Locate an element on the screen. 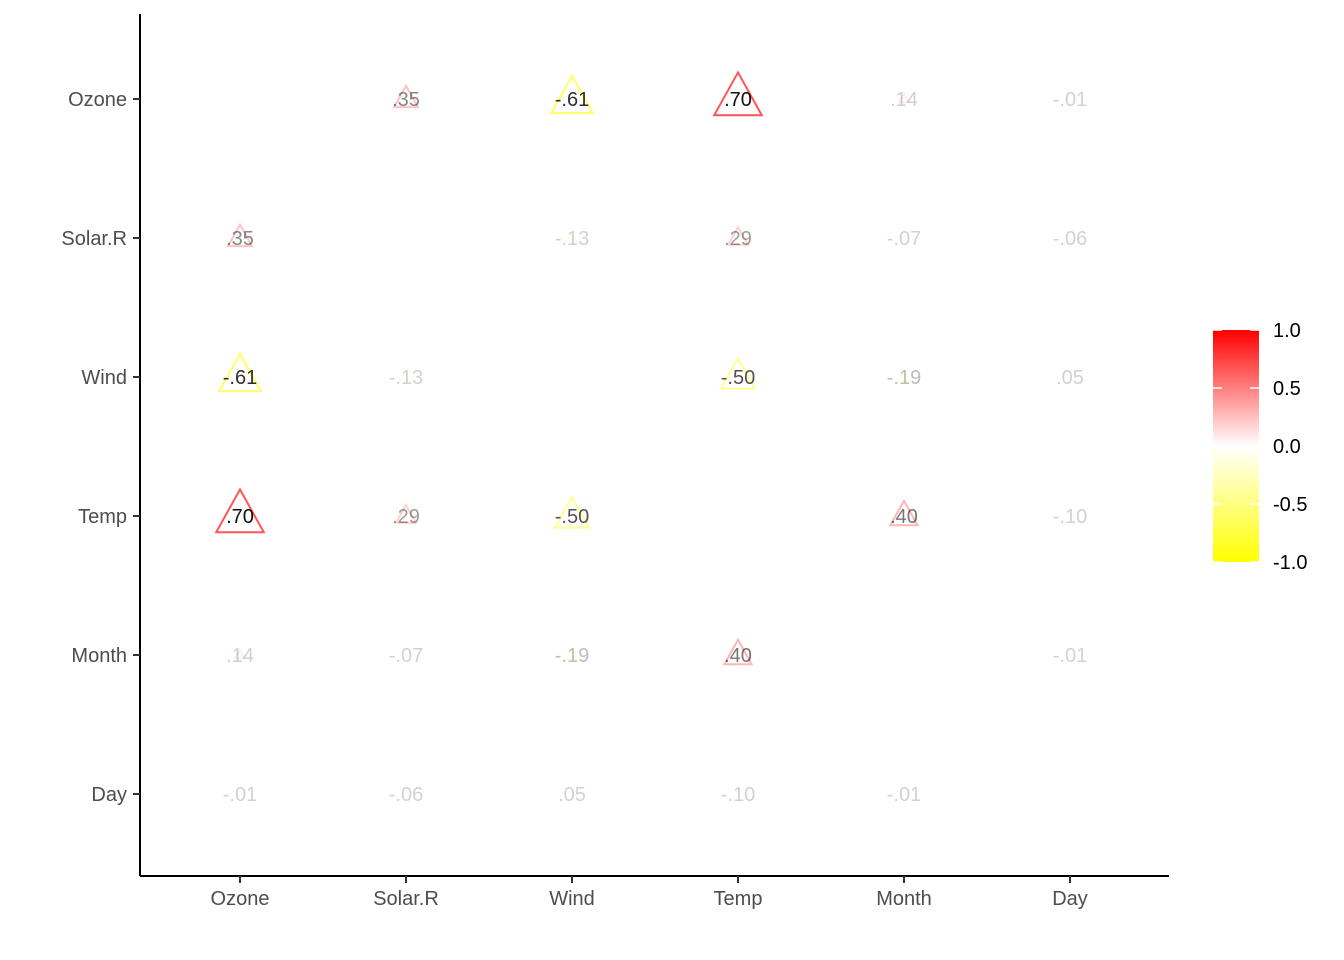  cell-marker-Wind-Solar.R is located at coordinates (406, 376).